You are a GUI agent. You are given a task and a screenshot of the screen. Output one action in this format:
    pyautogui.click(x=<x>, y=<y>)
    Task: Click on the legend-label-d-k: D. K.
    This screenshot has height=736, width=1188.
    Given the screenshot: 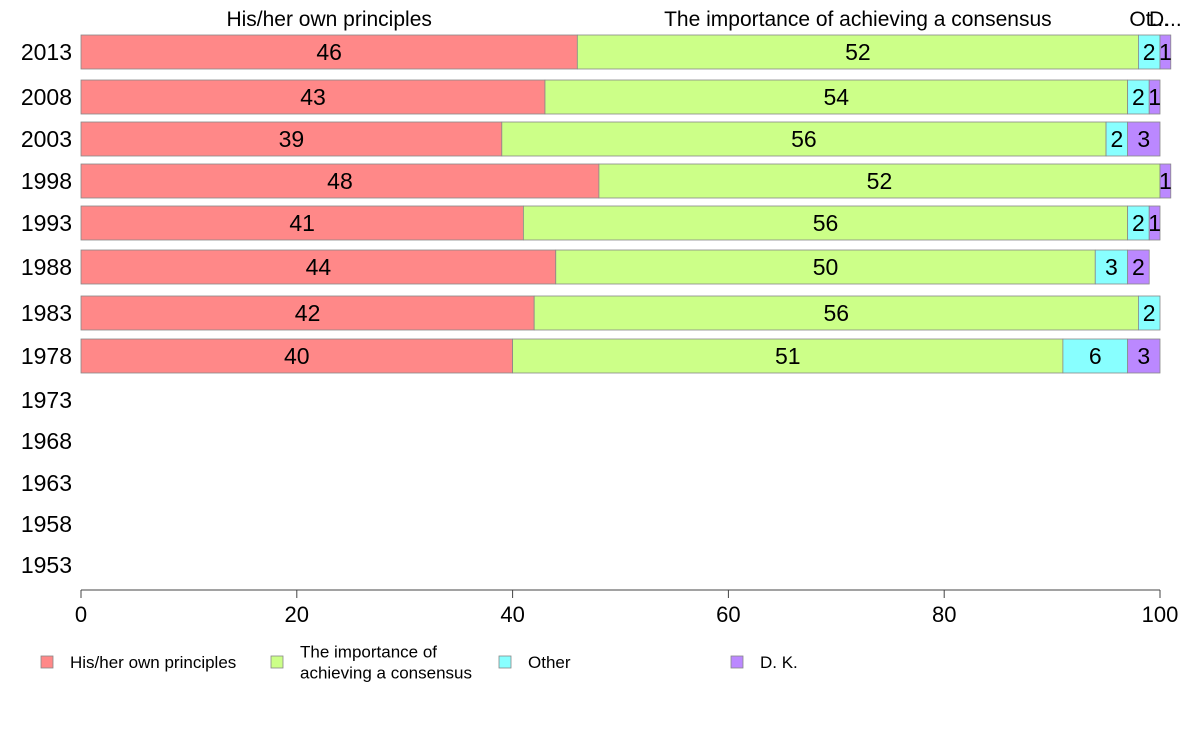 What is the action you would take?
    pyautogui.click(x=779, y=662)
    